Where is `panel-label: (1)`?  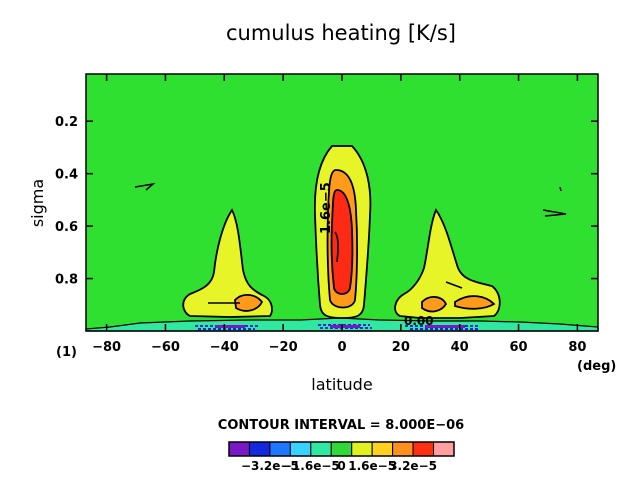 panel-label: (1) is located at coordinates (66, 352).